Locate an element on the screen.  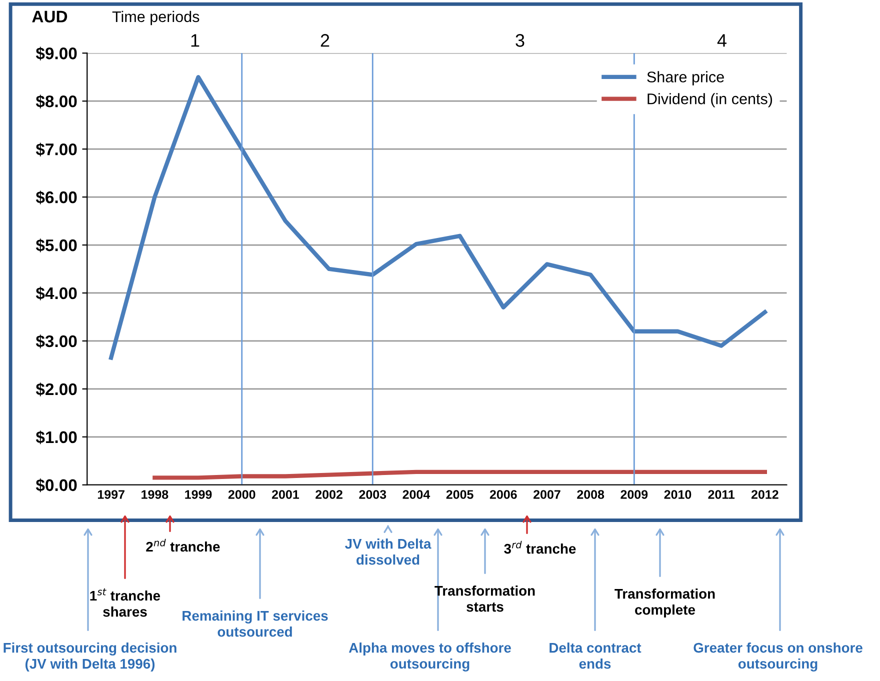
text: Transformation complete is located at coordinates (664, 603).